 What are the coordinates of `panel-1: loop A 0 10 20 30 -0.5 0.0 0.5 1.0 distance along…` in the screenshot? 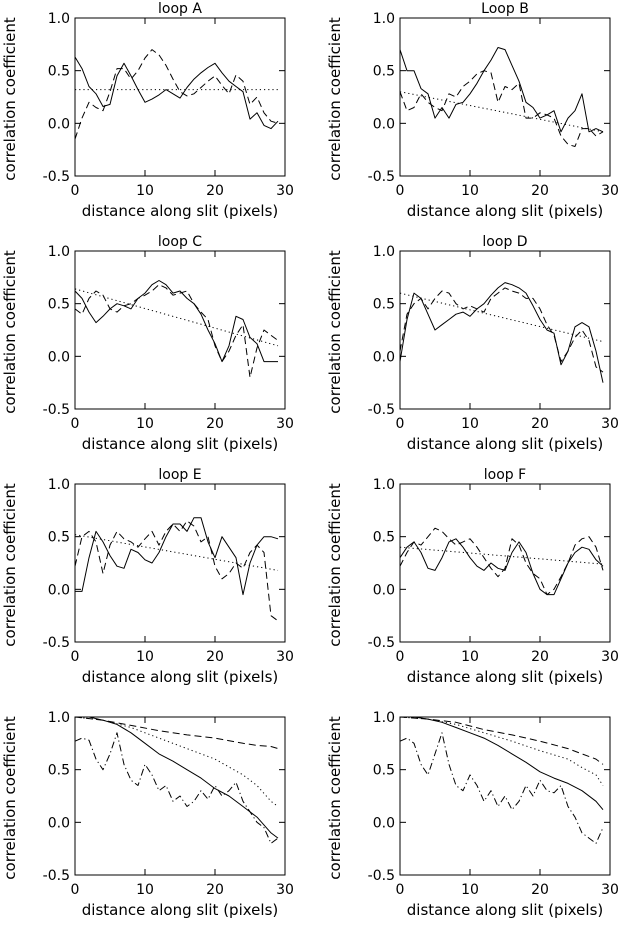 It's located at (147, 110).